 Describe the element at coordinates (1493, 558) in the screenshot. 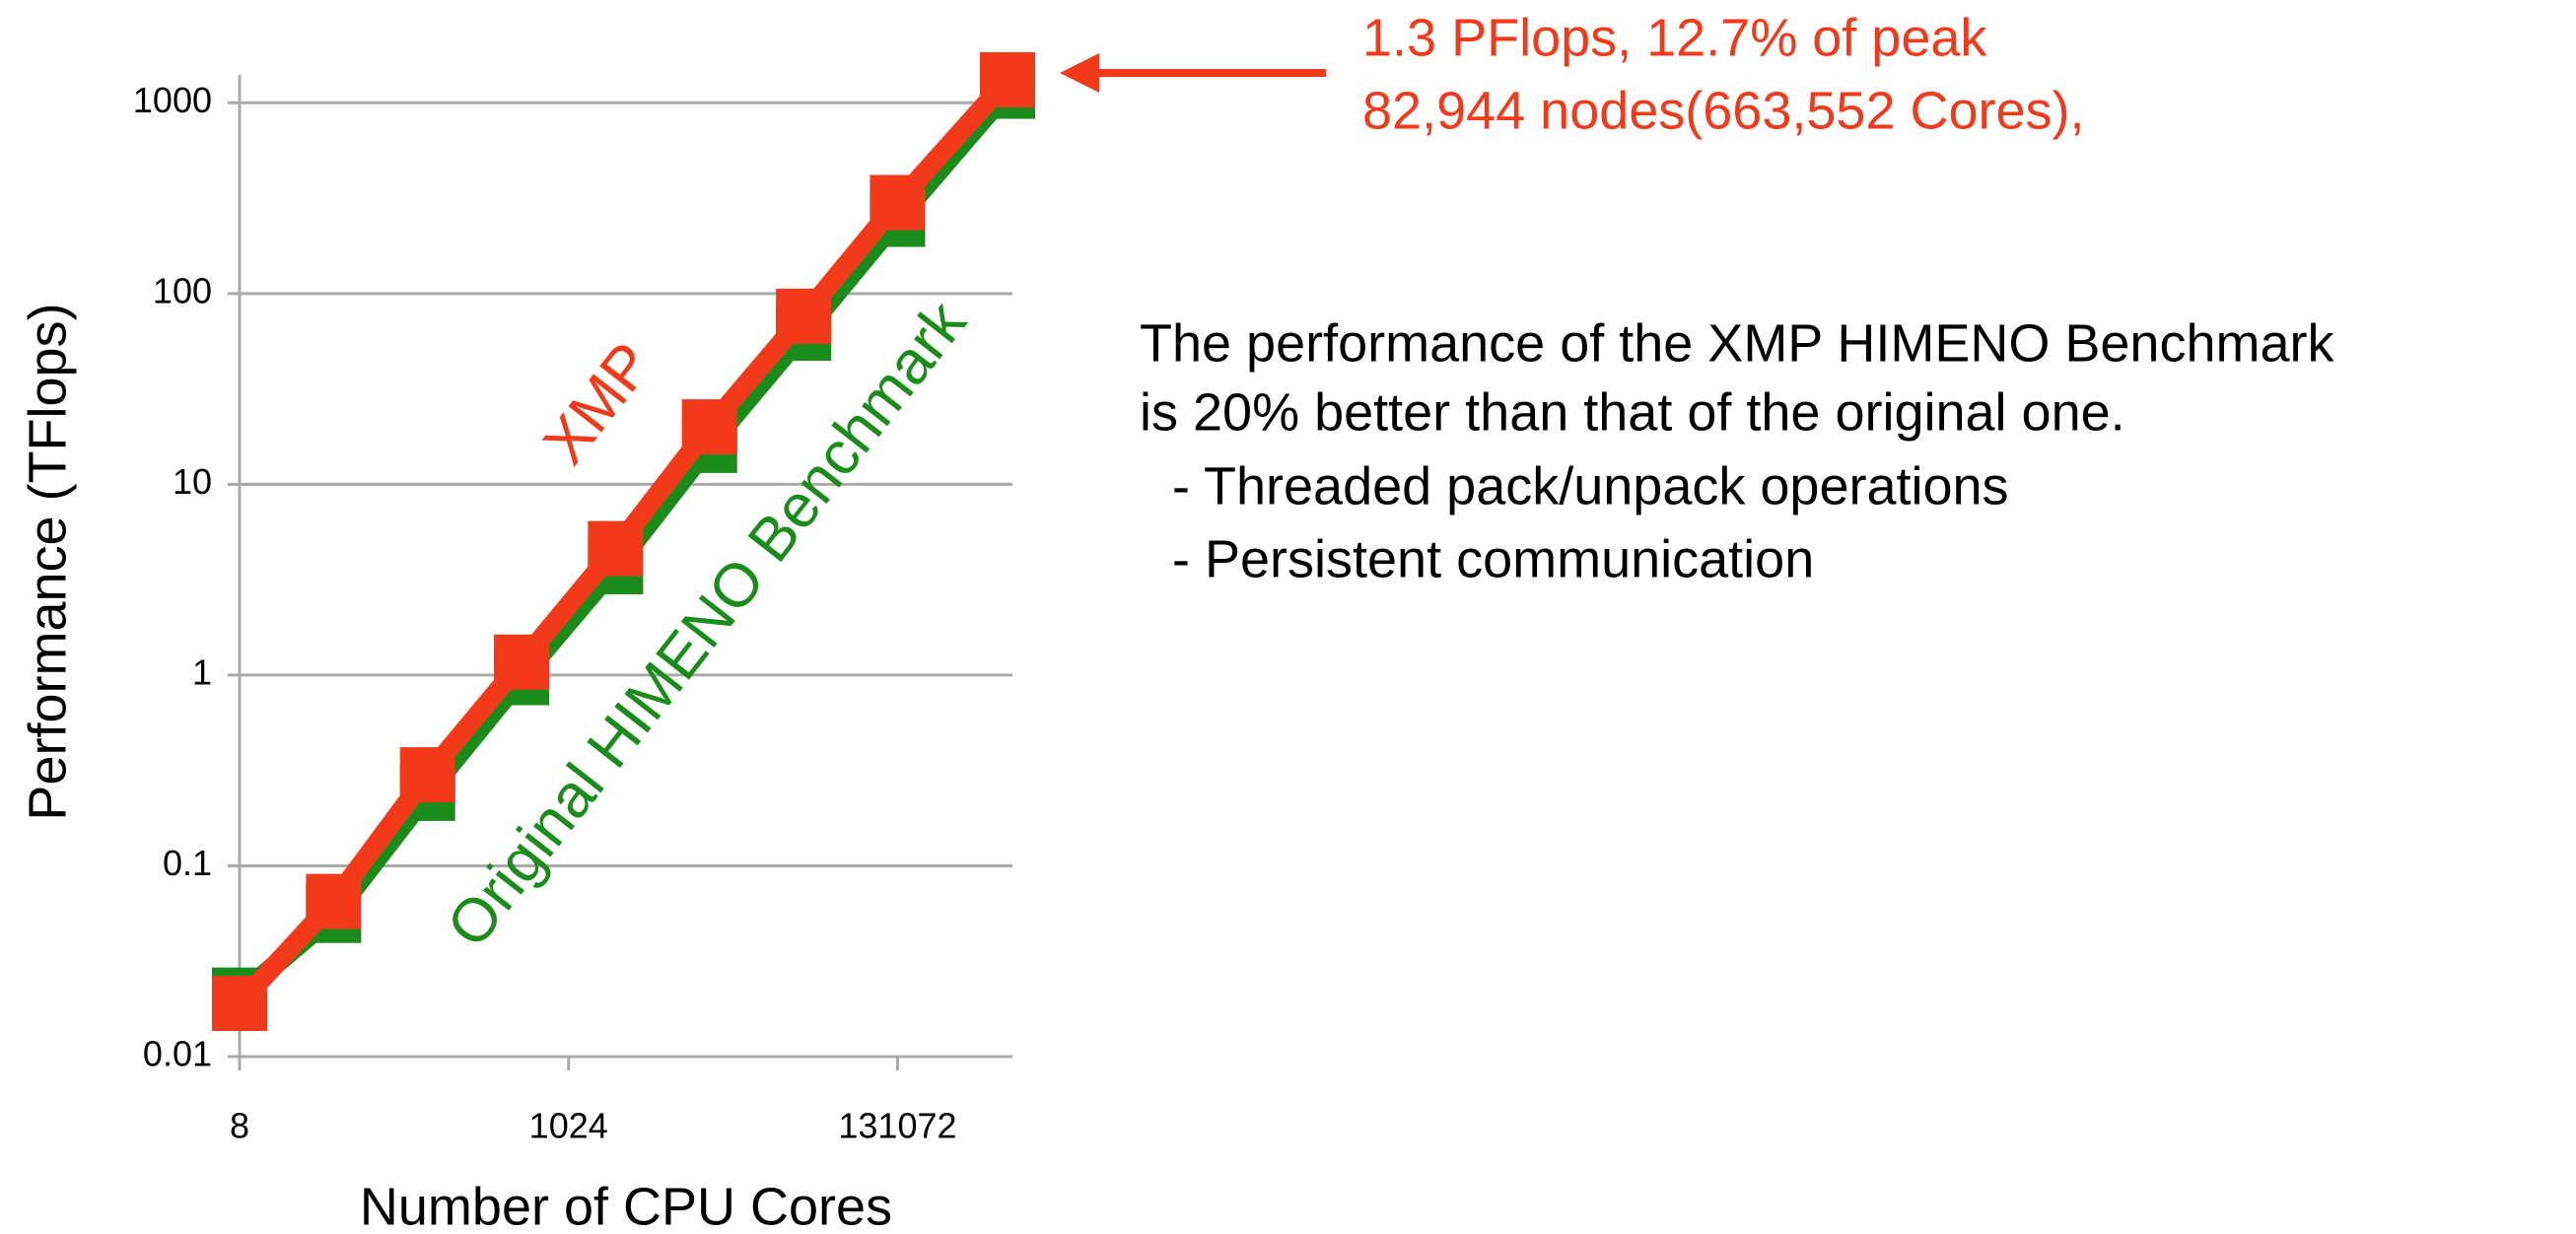

I see `note-text: - Persistent communication` at that location.